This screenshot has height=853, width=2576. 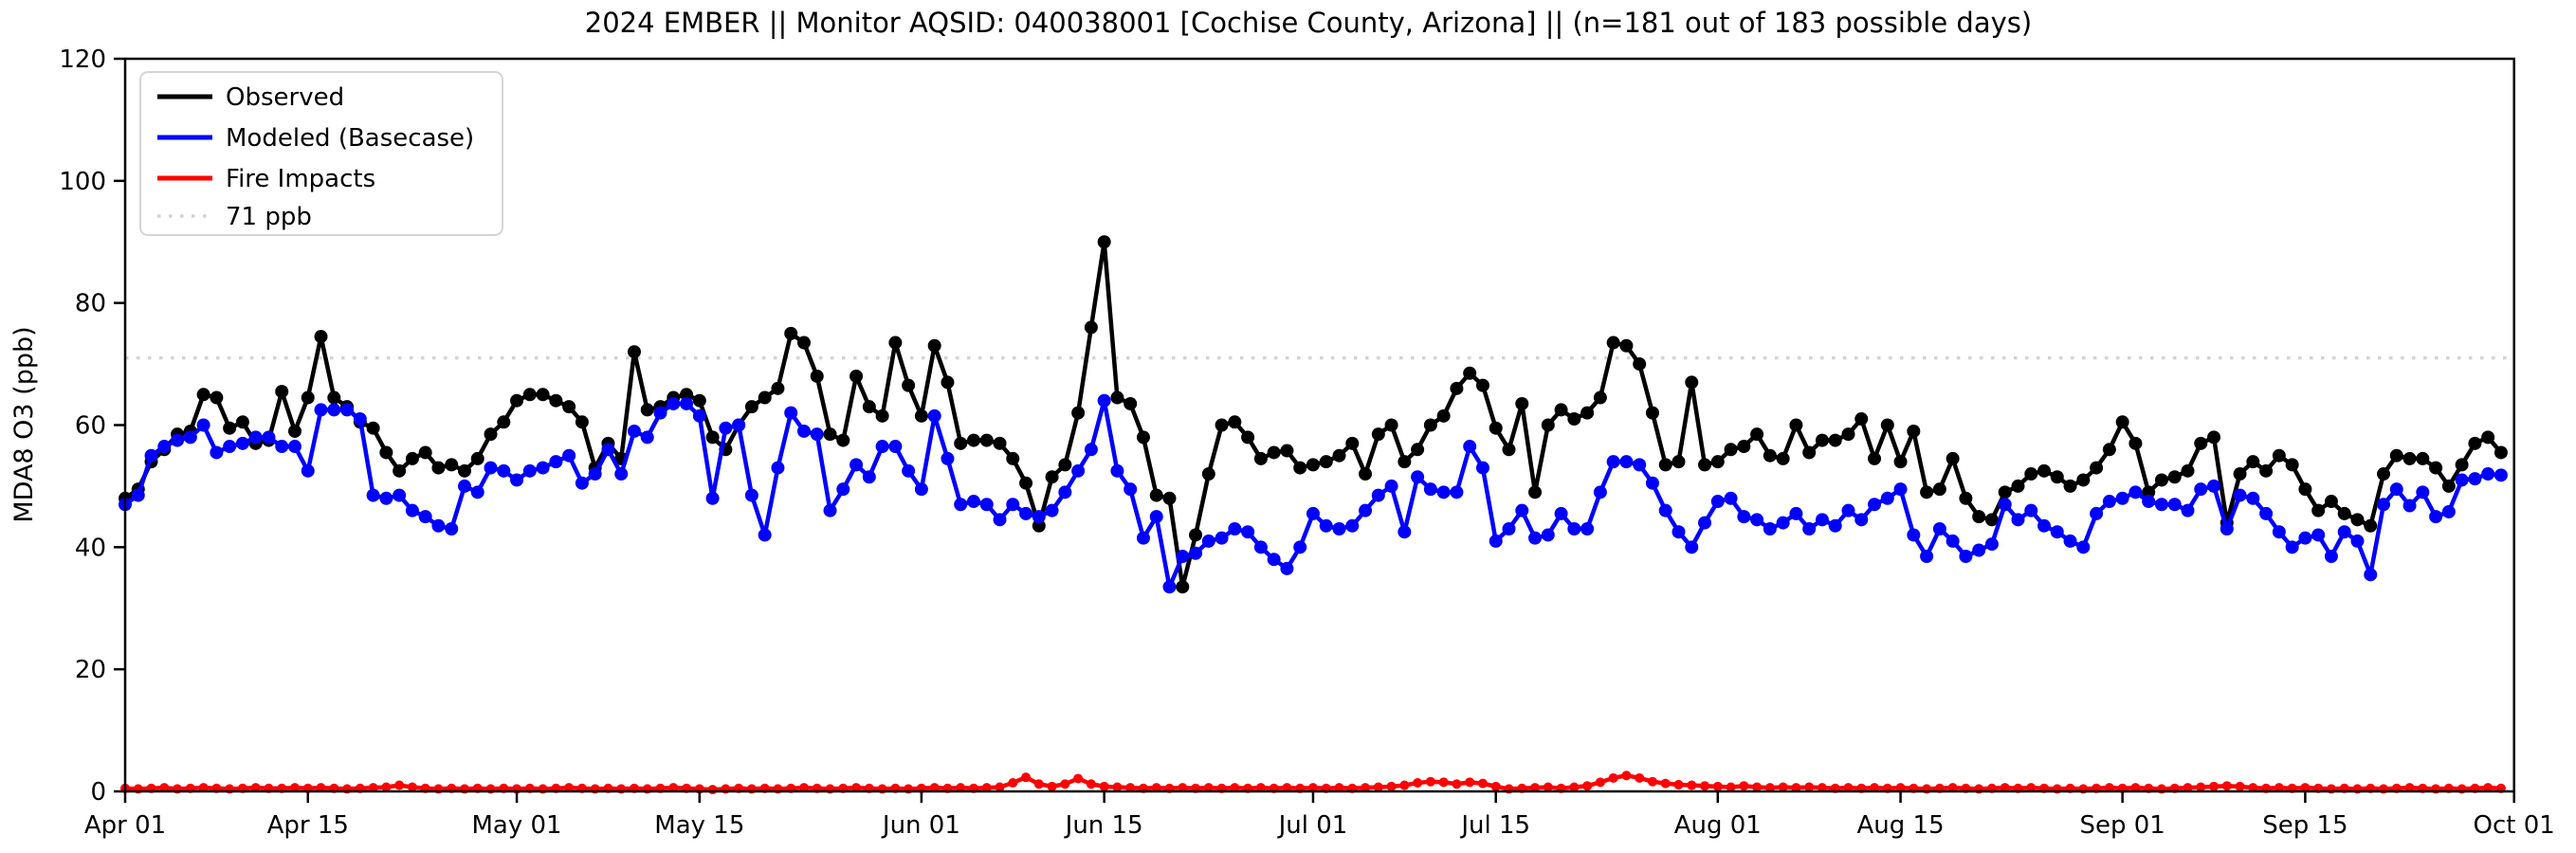 What do you see at coordinates (90, 304) in the screenshot?
I see `y-tick-label: 80` at bounding box center [90, 304].